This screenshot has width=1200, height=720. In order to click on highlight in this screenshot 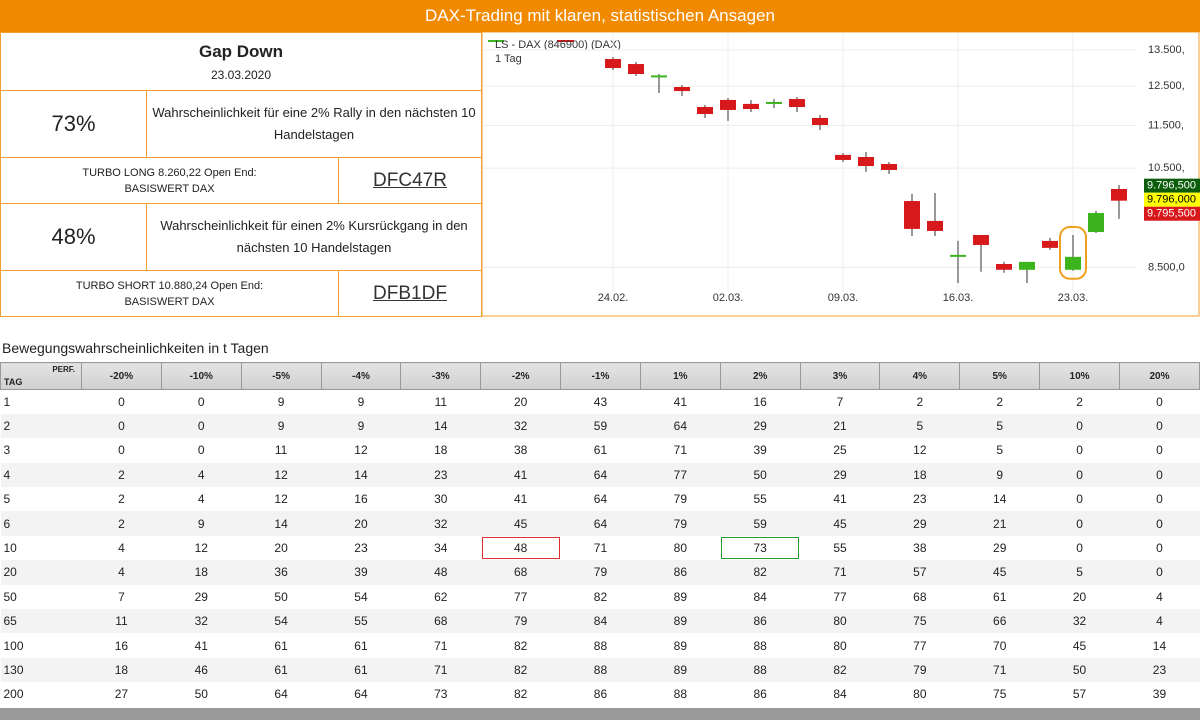, I will do `click(1073, 253)`.